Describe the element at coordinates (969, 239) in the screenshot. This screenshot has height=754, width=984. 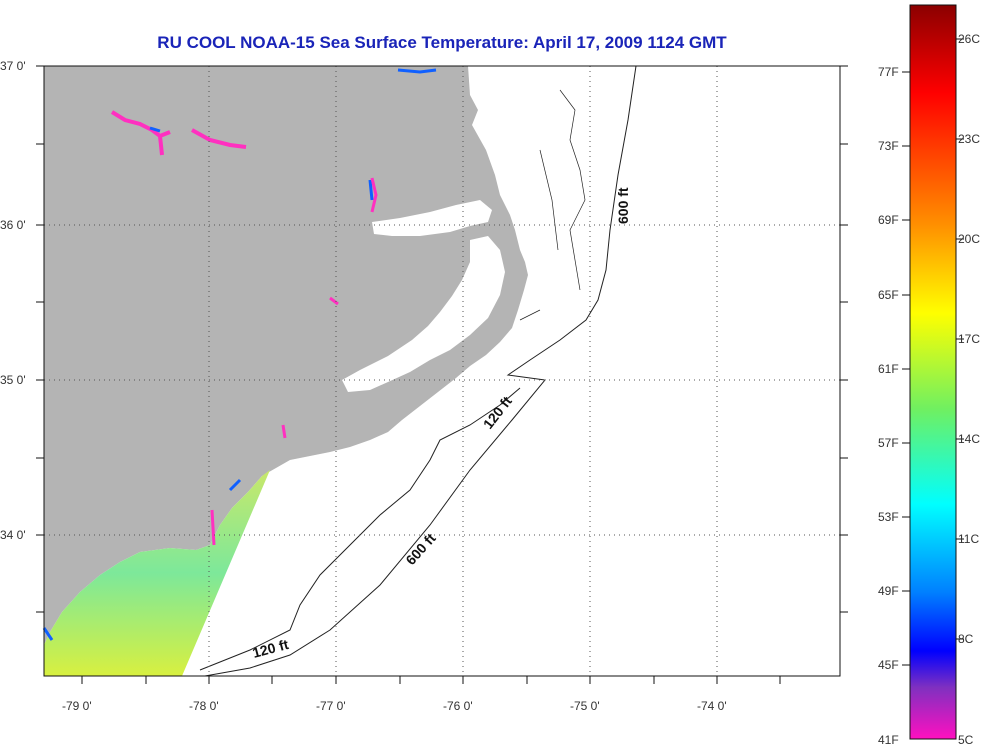
I see `cb-celsius-20: 20C` at that location.